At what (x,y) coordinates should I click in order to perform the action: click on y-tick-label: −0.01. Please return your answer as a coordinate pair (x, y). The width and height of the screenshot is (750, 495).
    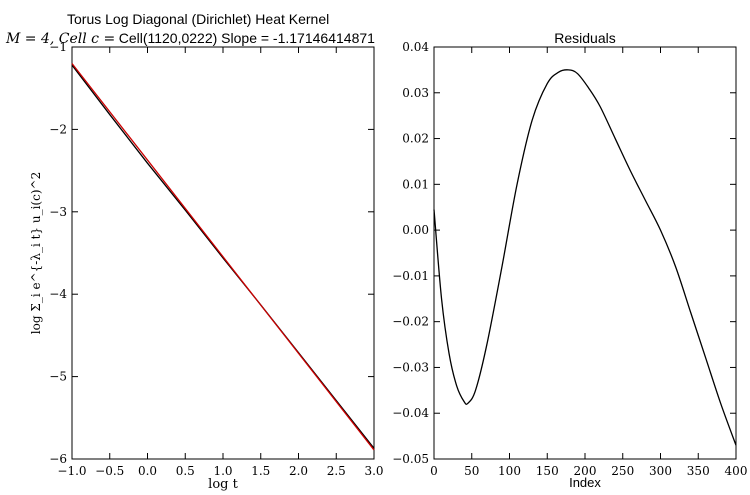
    Looking at the image, I should click on (410, 276).